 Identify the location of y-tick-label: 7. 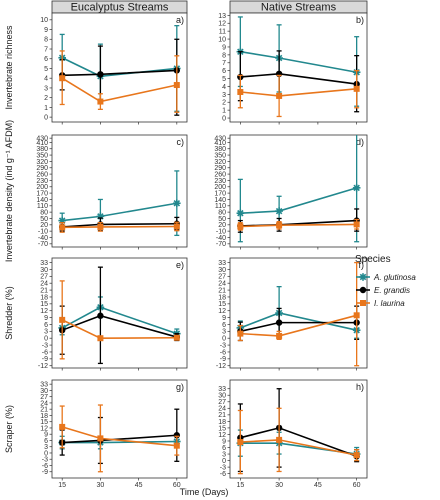
(46, 49).